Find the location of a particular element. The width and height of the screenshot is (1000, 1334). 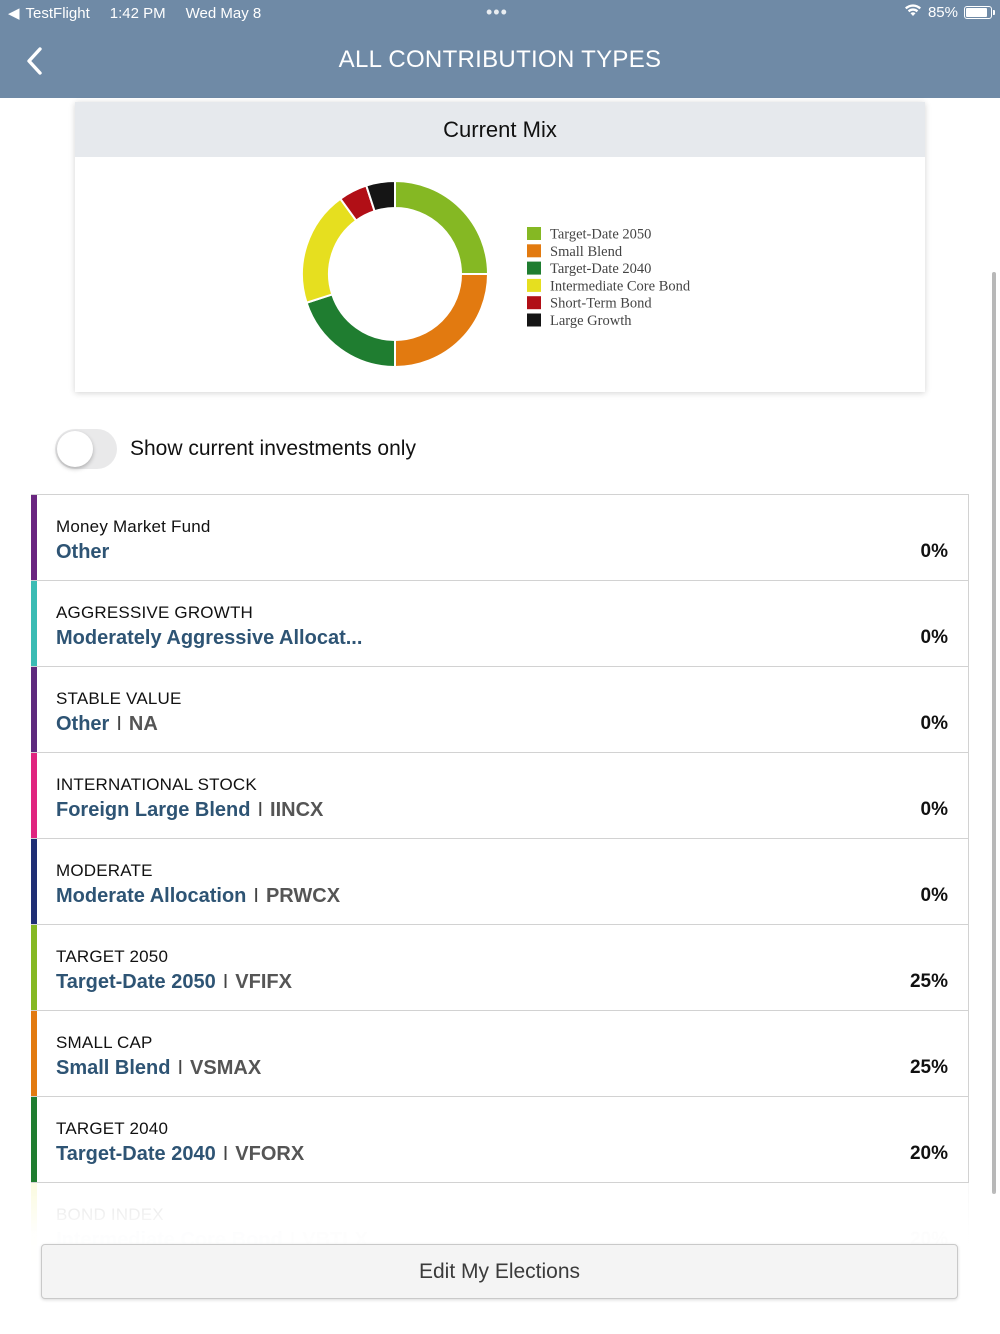

fund-ticker: NA is located at coordinates (143, 724).